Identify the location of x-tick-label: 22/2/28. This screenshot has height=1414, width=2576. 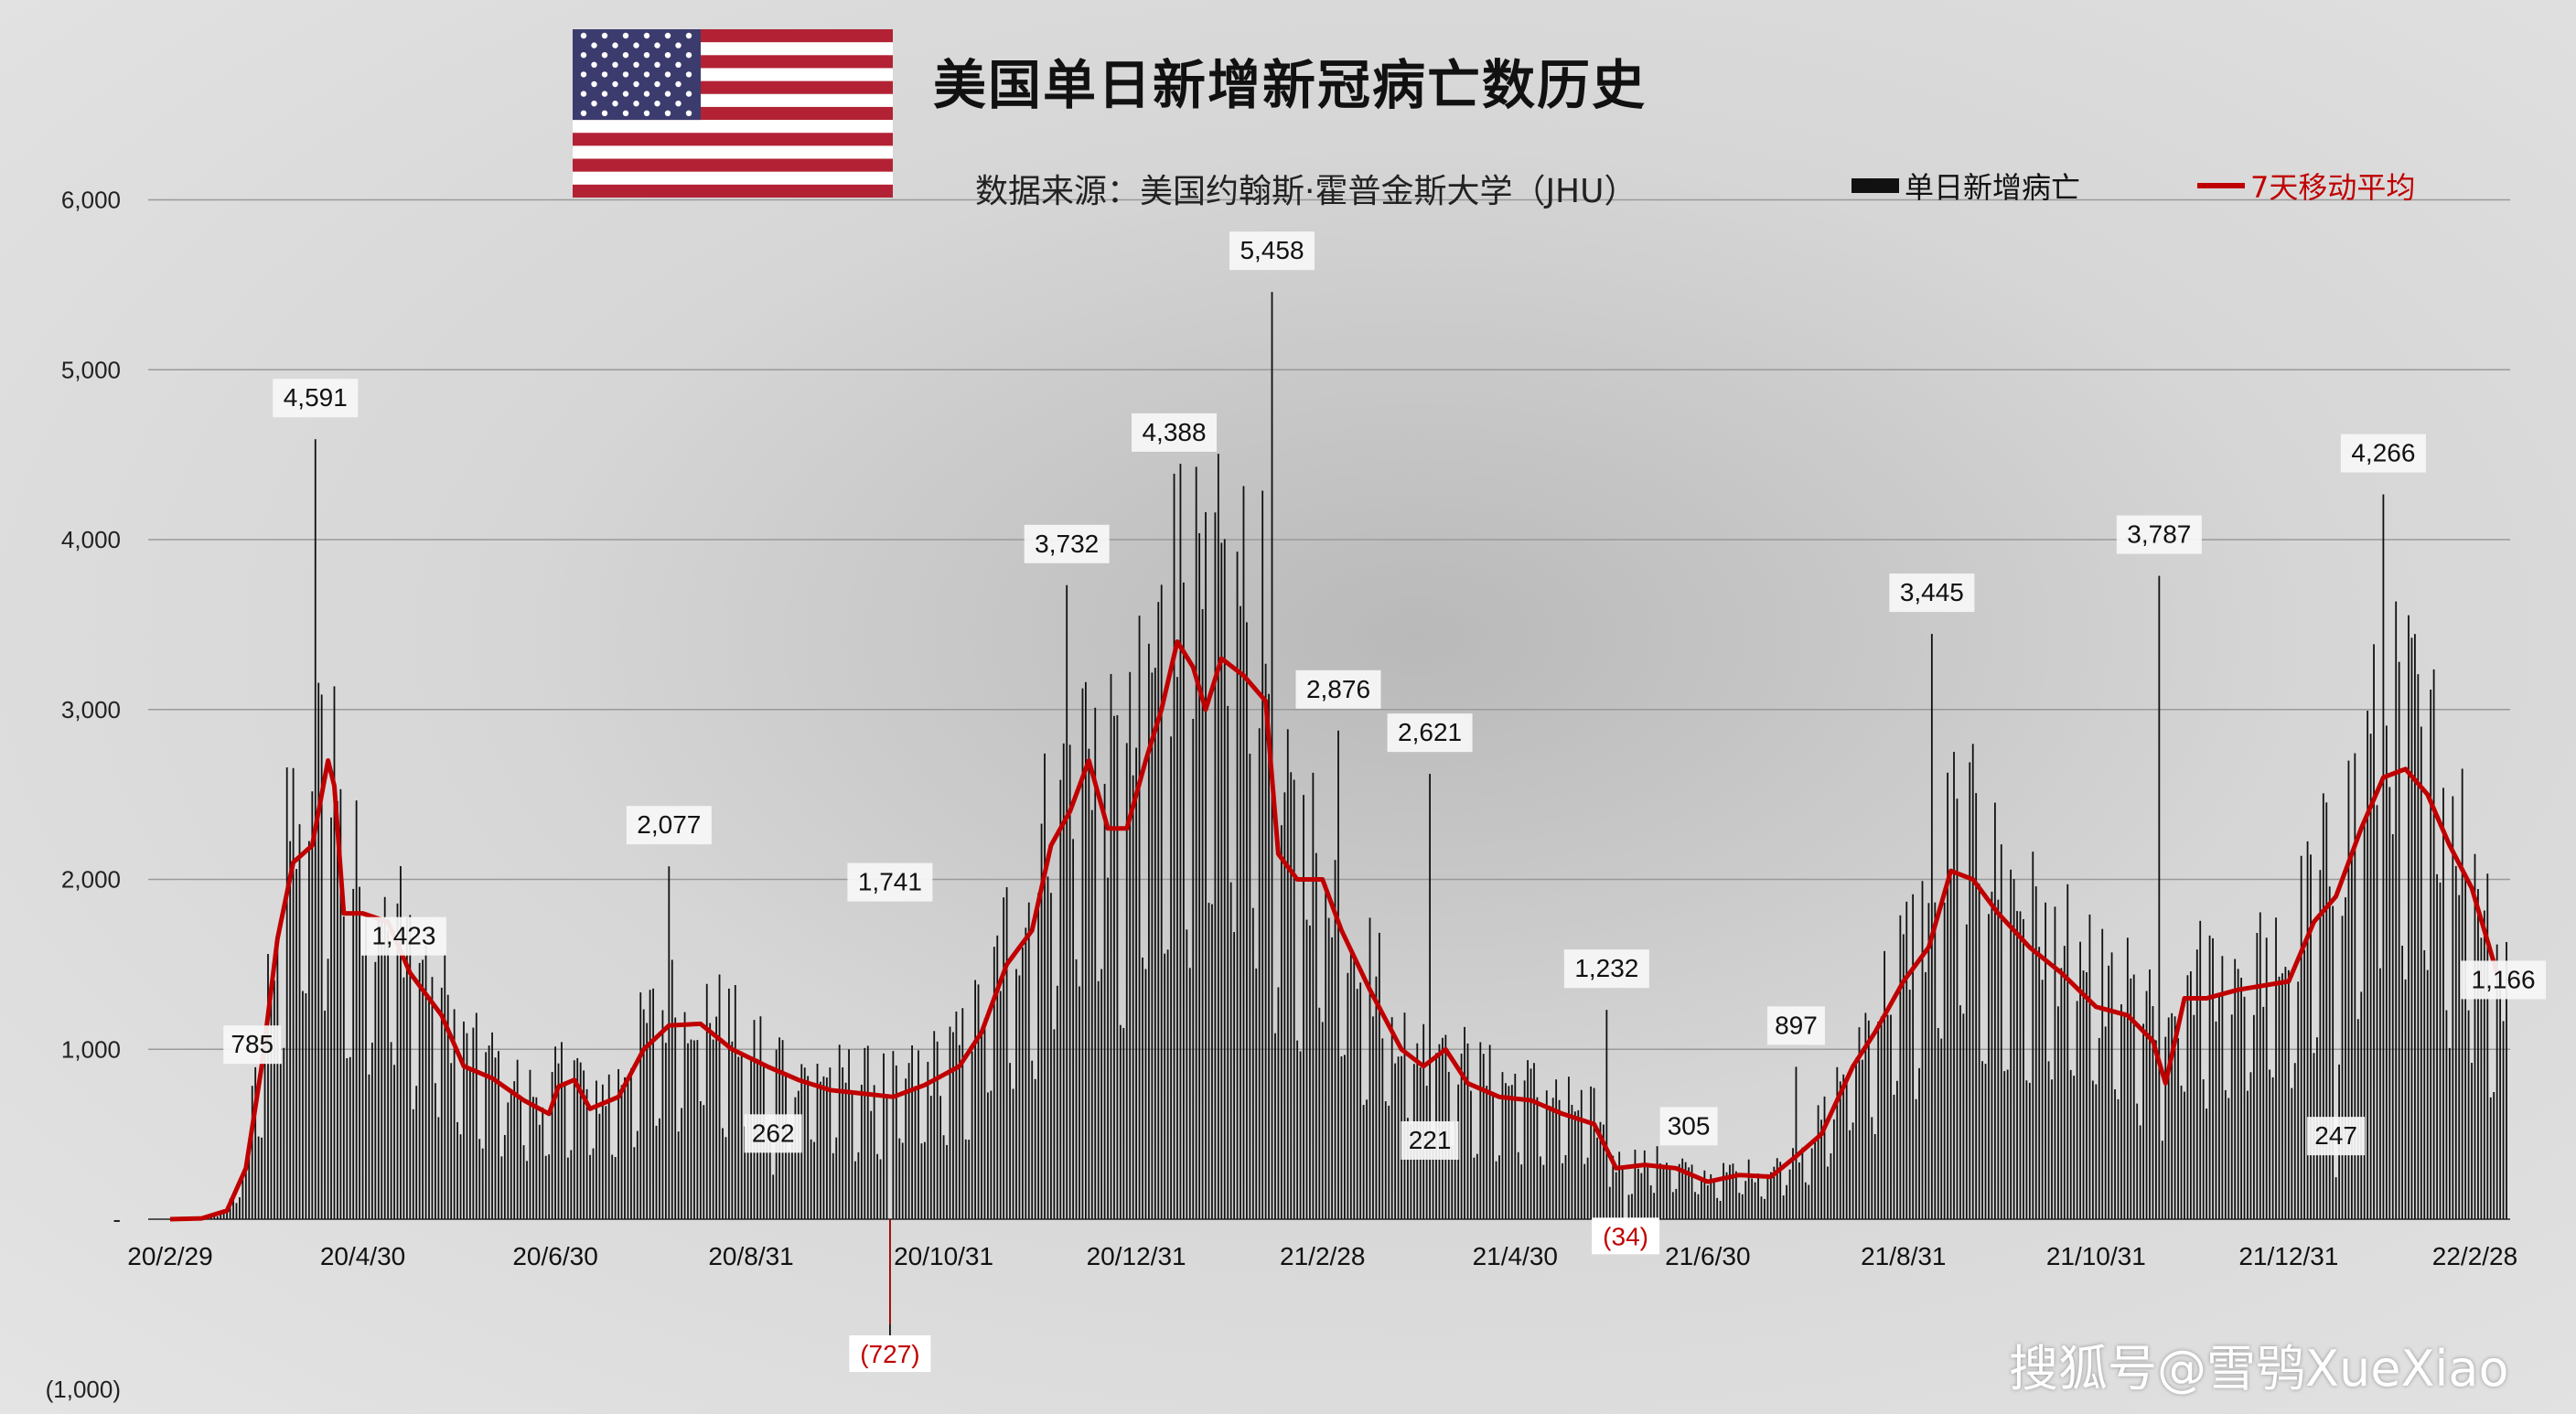
(2474, 1256).